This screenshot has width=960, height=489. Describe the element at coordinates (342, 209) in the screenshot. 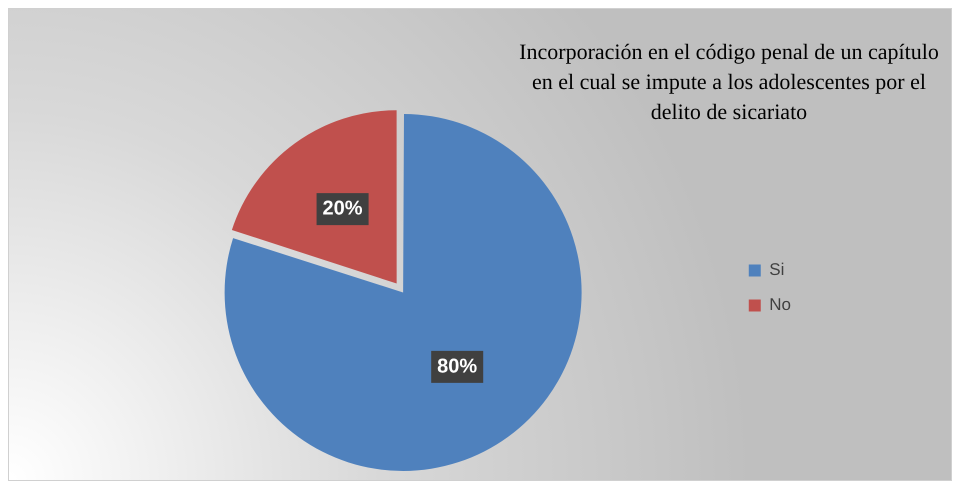

I see `data-label: 20%` at that location.